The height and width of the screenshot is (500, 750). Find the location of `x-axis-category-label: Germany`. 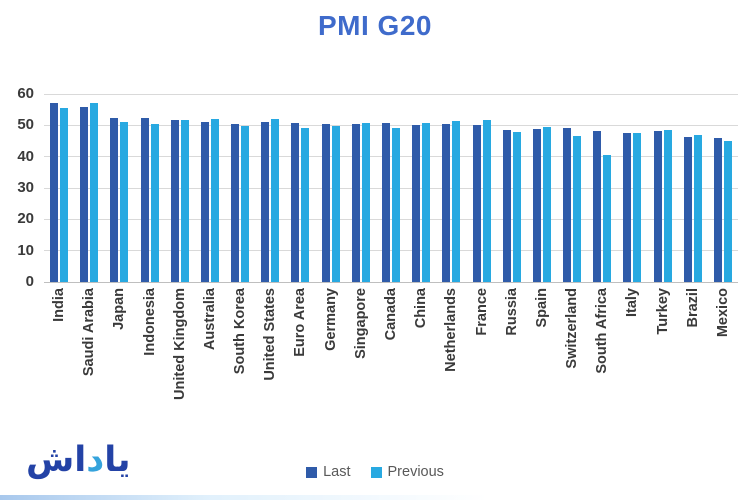

x-axis-category-label: Germany is located at coordinates (330, 319).